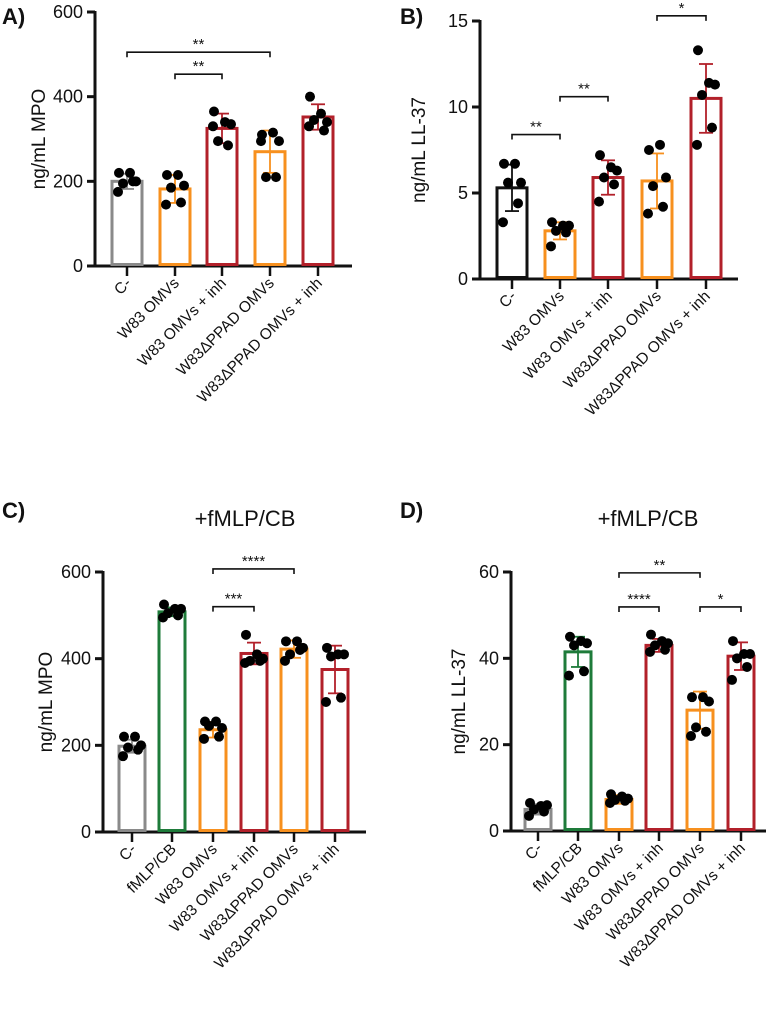  Describe the element at coordinates (419, 150) in the screenshot. I see `y-axis-label: ng/mL LL-37` at that location.